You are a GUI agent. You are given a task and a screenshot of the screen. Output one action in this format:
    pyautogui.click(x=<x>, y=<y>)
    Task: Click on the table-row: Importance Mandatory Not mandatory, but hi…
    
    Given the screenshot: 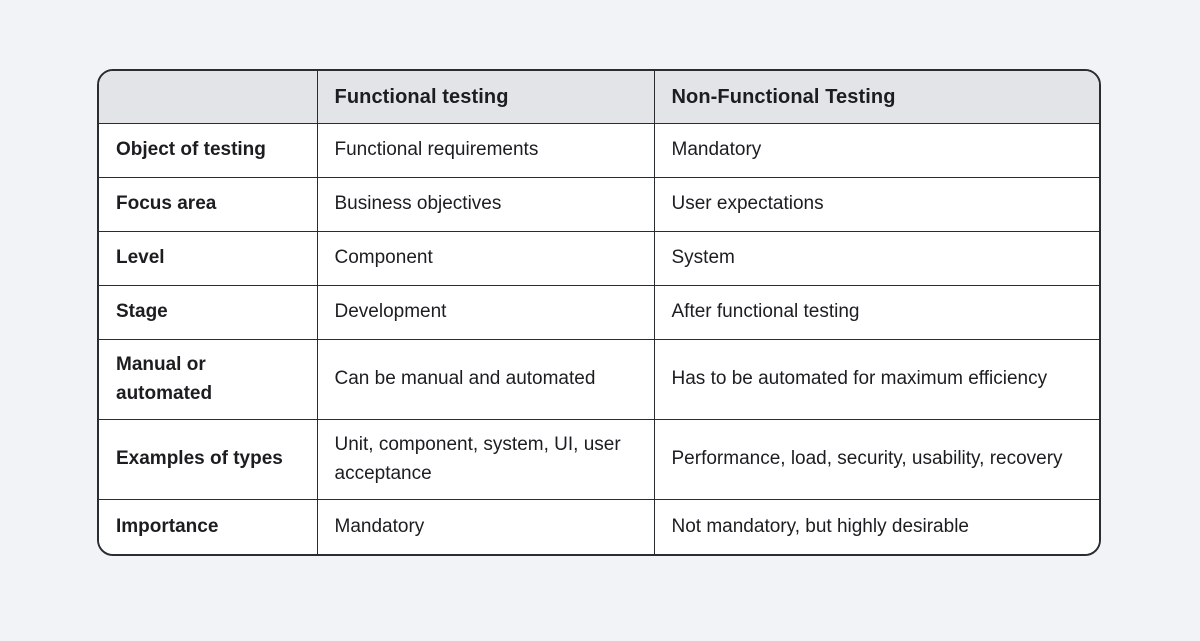 What is the action you would take?
    pyautogui.click(x=599, y=526)
    